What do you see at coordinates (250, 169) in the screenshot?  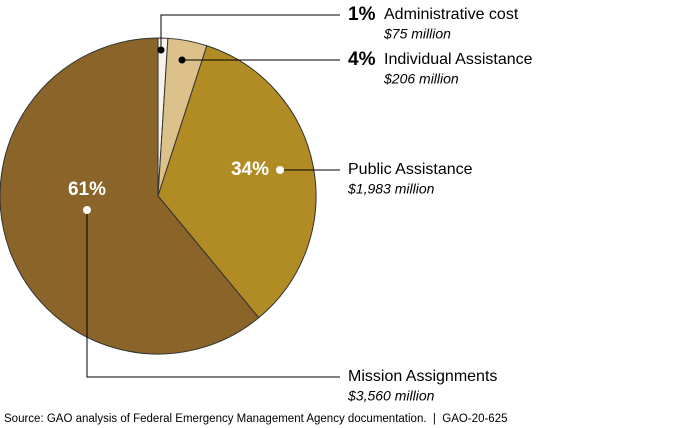 I see `percent-label: 34%` at bounding box center [250, 169].